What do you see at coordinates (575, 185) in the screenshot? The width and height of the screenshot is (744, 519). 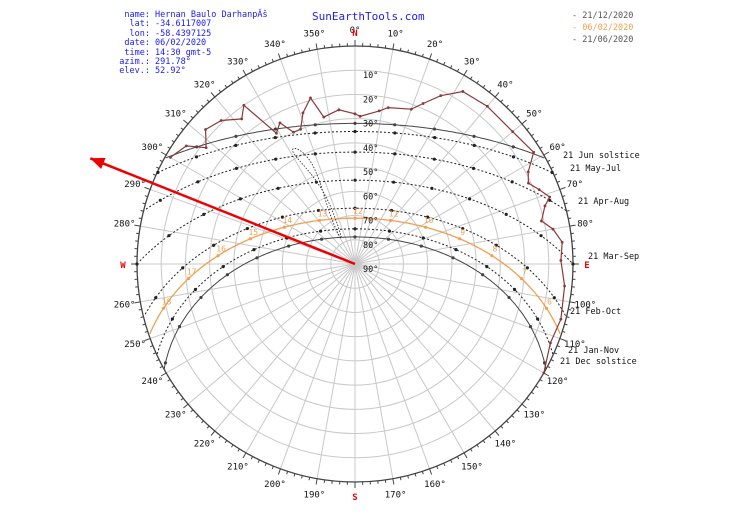 I see `azimuth-label: 70°` at bounding box center [575, 185].